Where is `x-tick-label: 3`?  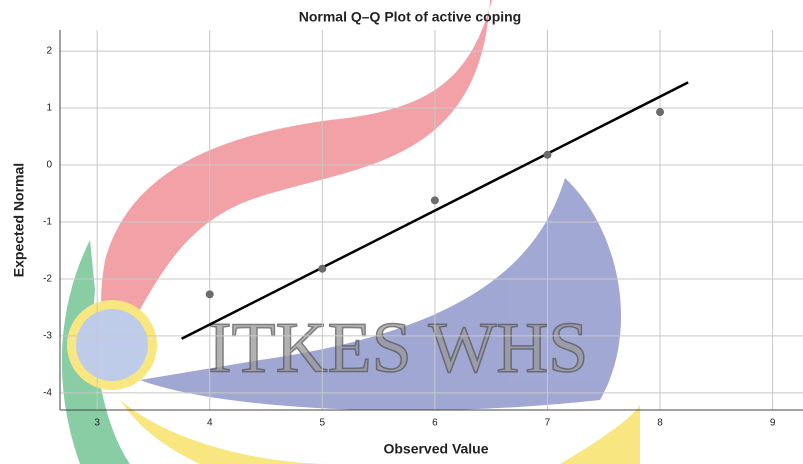
x-tick-label: 3 is located at coordinates (97, 423).